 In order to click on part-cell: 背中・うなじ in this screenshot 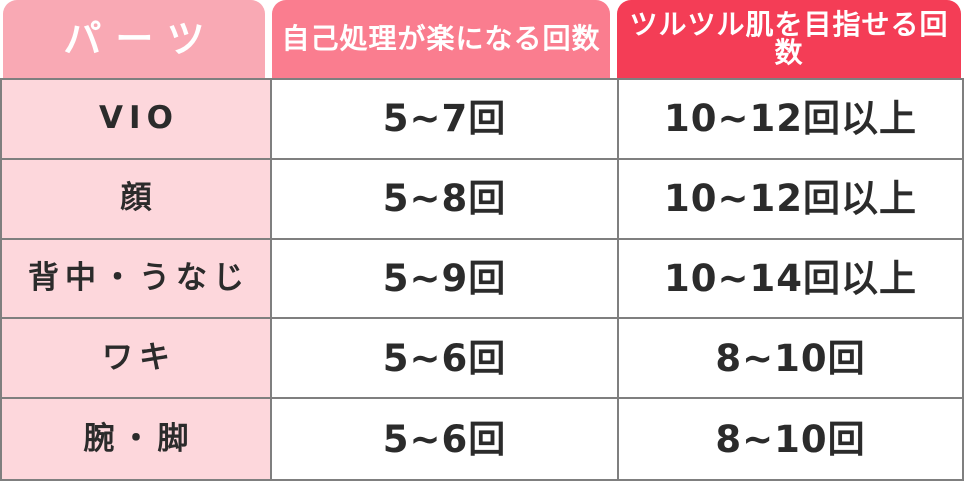, I will do `click(137, 279)`.